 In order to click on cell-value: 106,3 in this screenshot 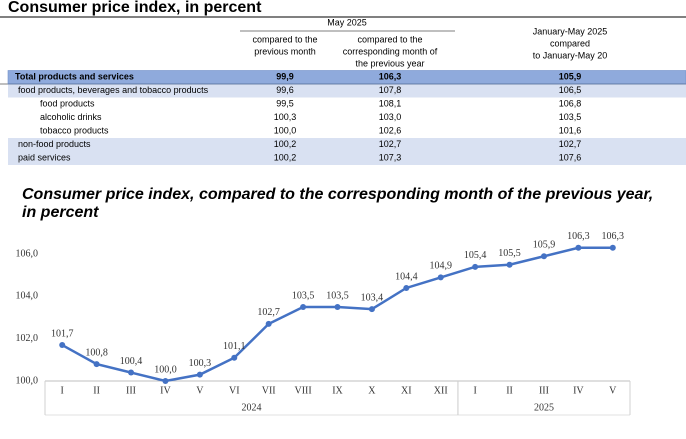, I will do `click(390, 76)`.